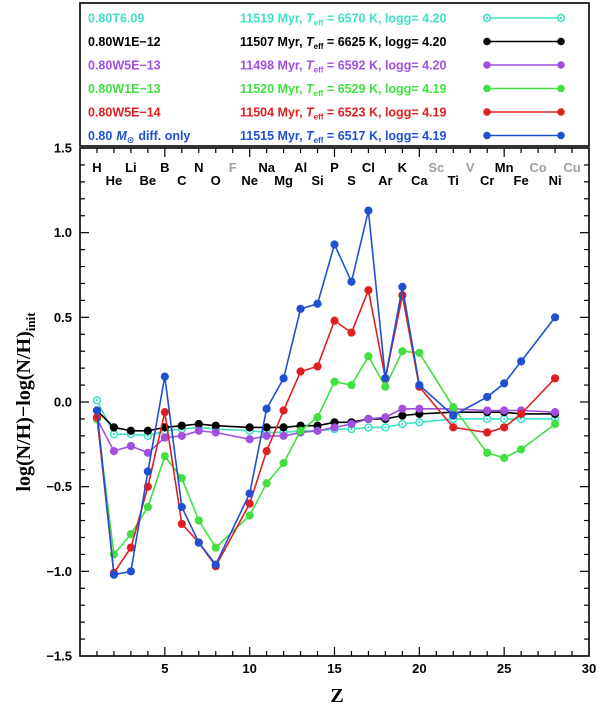 The width and height of the screenshot is (600, 706). I want to click on element-label-n: N, so click(198, 167).